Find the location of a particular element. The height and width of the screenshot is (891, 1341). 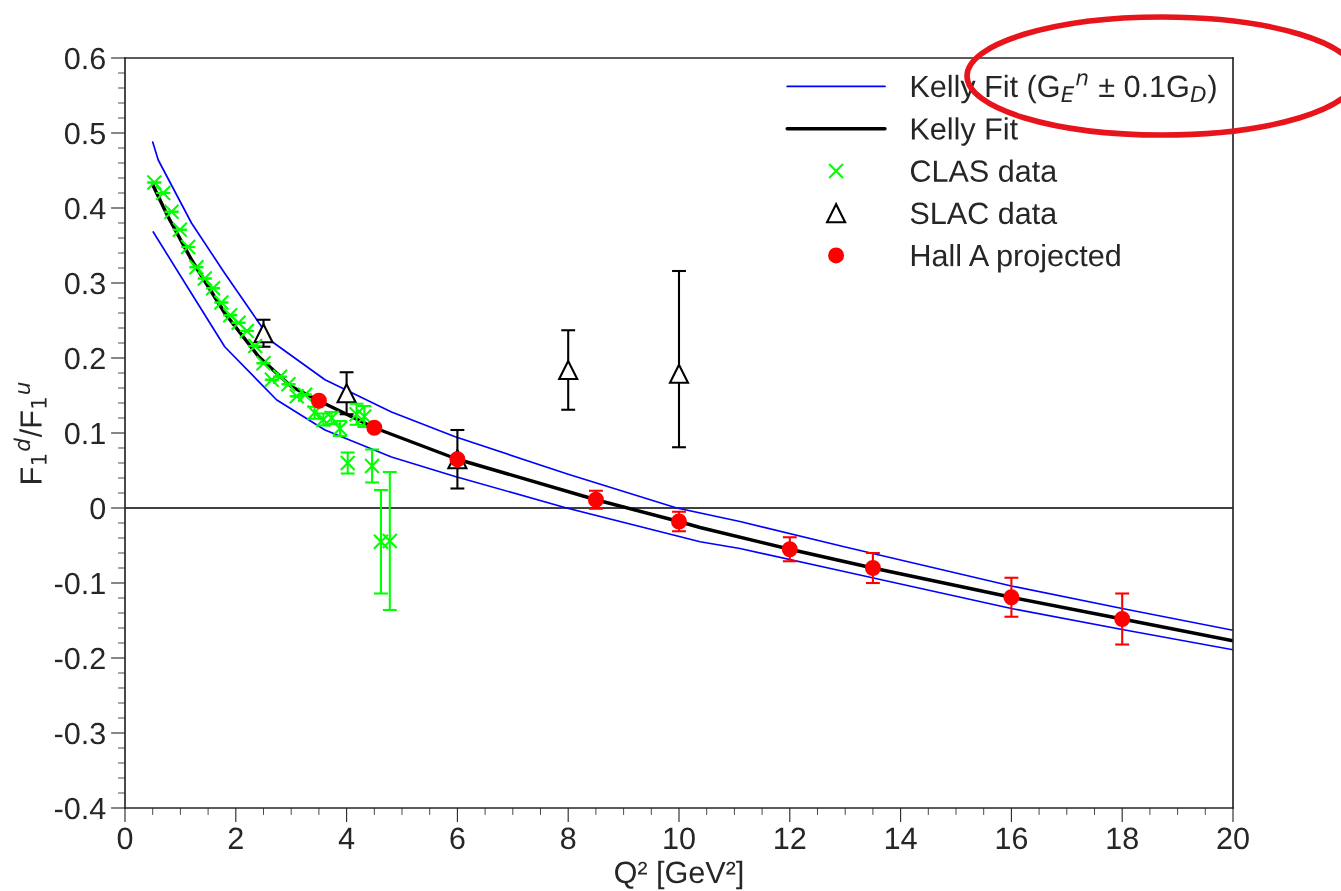

x-tick-label: 8 is located at coordinates (568, 838).